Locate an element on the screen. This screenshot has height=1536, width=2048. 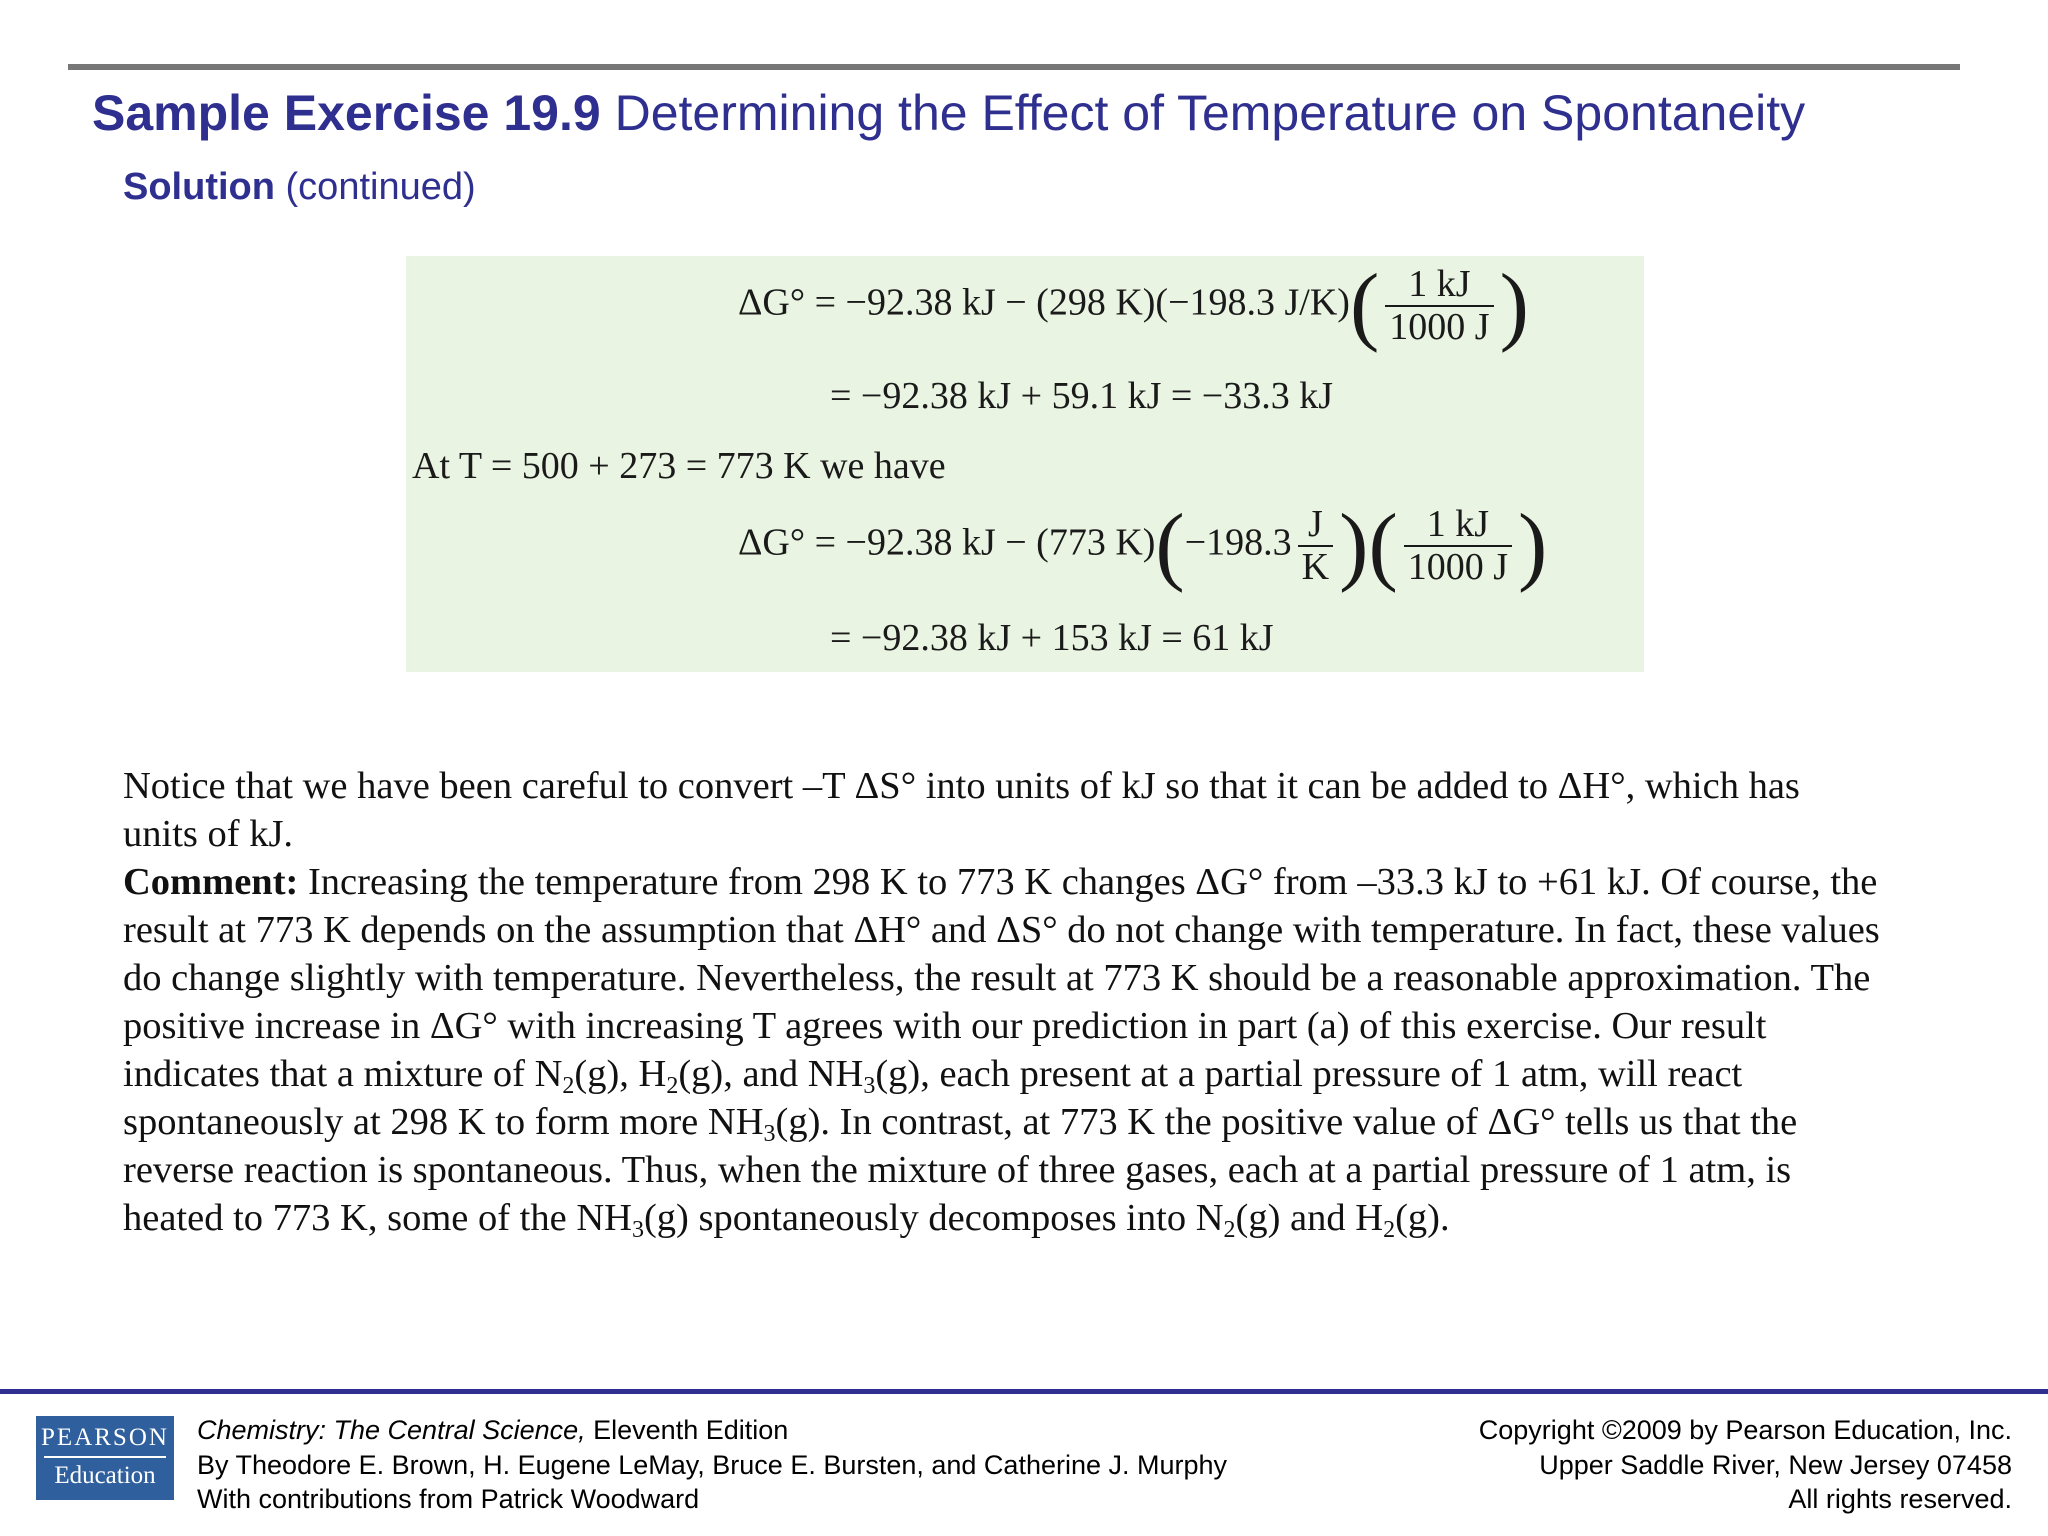
equation-4-lhs: ΔG° = is located at coordinates (792, 542).